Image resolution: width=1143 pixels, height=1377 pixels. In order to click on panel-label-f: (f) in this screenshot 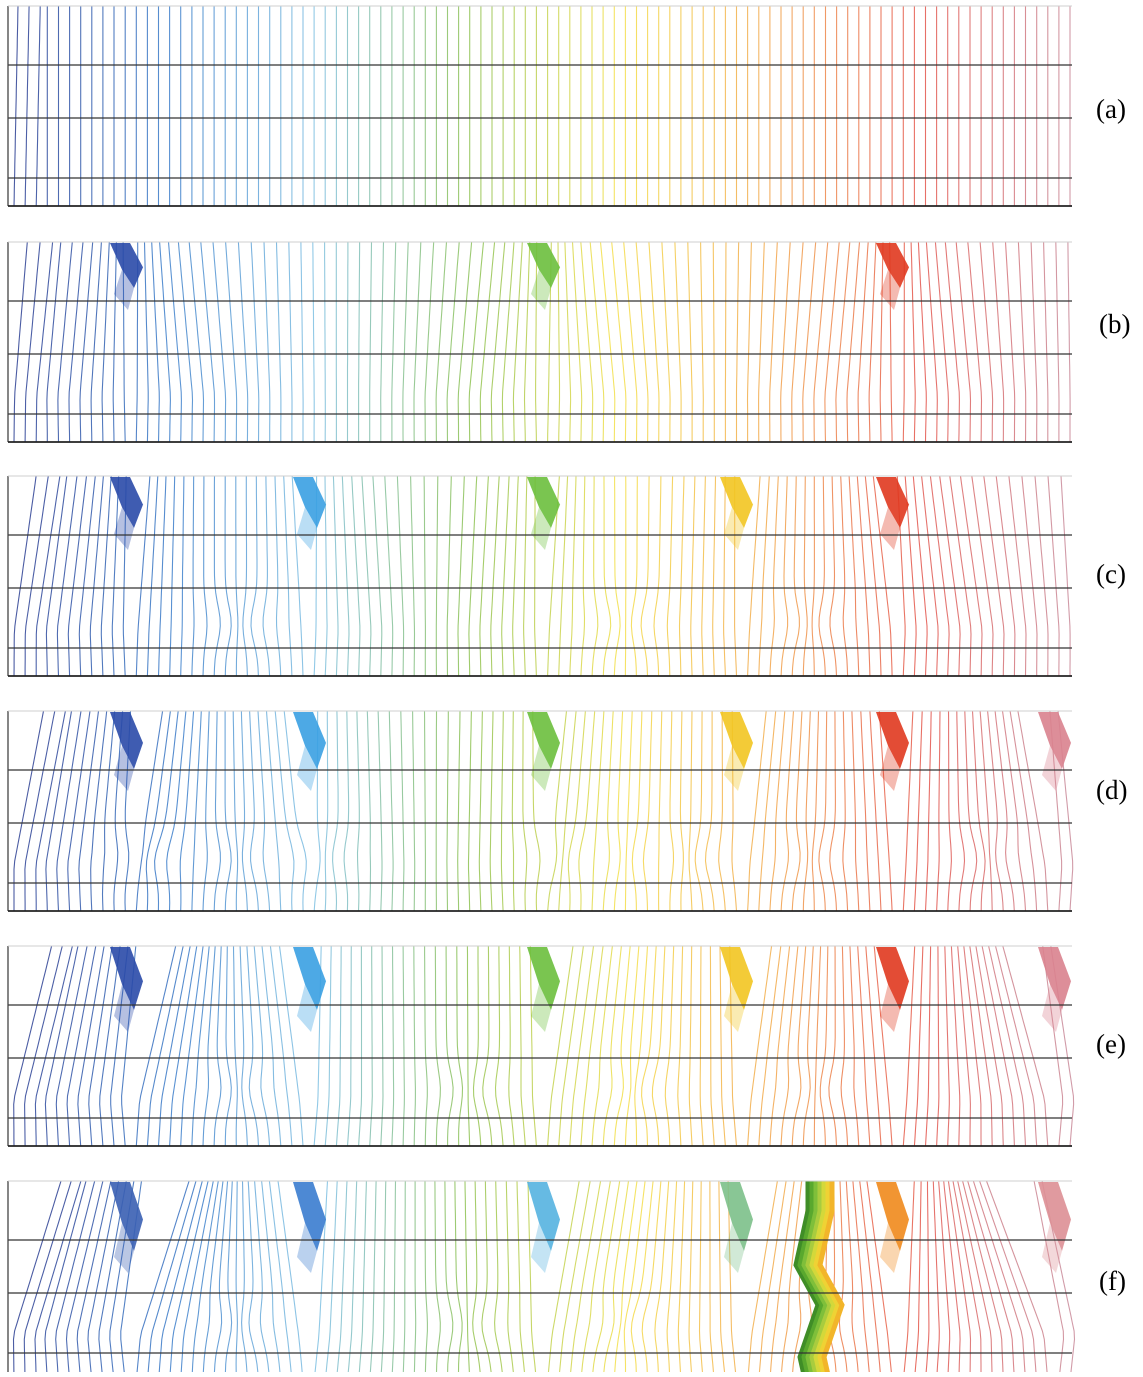, I will do `click(1112, 1281)`.